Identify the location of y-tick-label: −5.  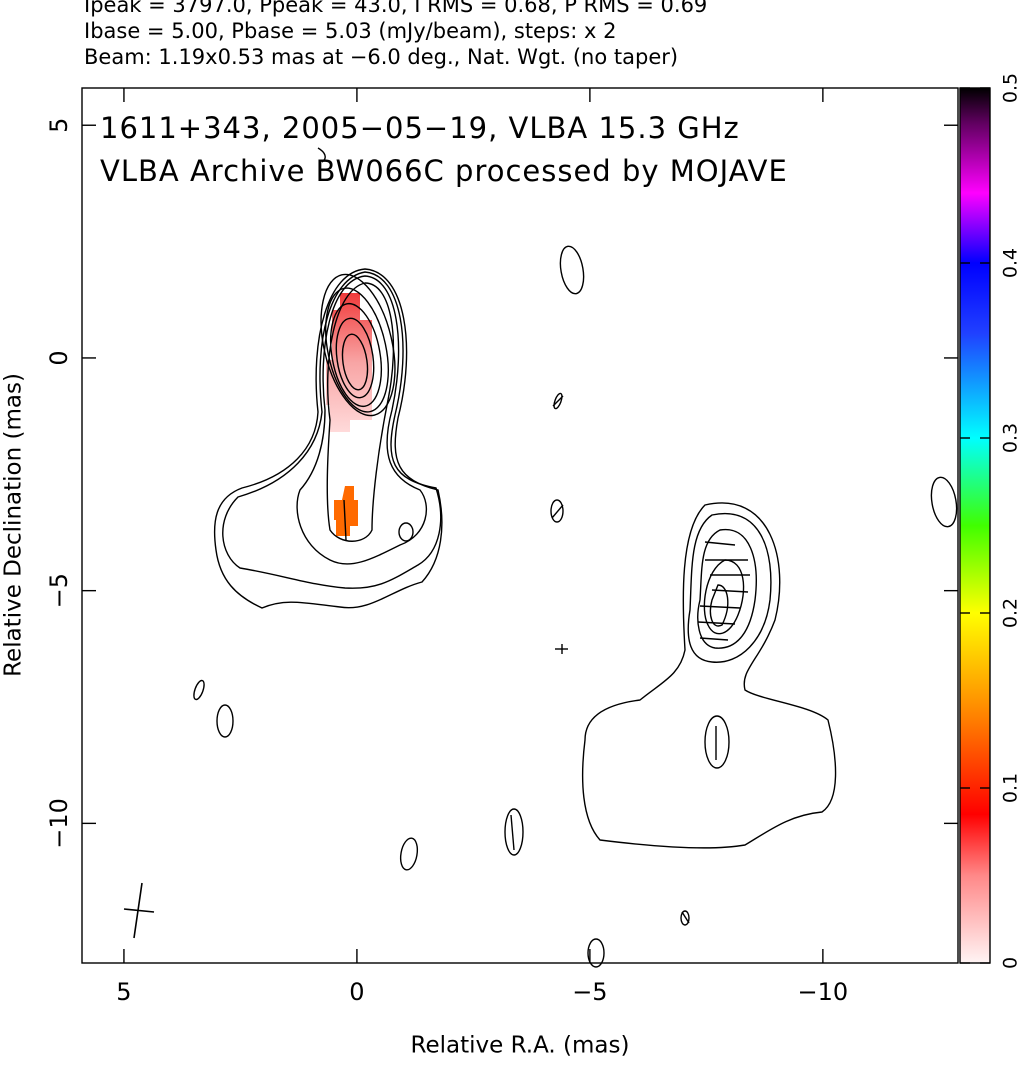
(59, 590).